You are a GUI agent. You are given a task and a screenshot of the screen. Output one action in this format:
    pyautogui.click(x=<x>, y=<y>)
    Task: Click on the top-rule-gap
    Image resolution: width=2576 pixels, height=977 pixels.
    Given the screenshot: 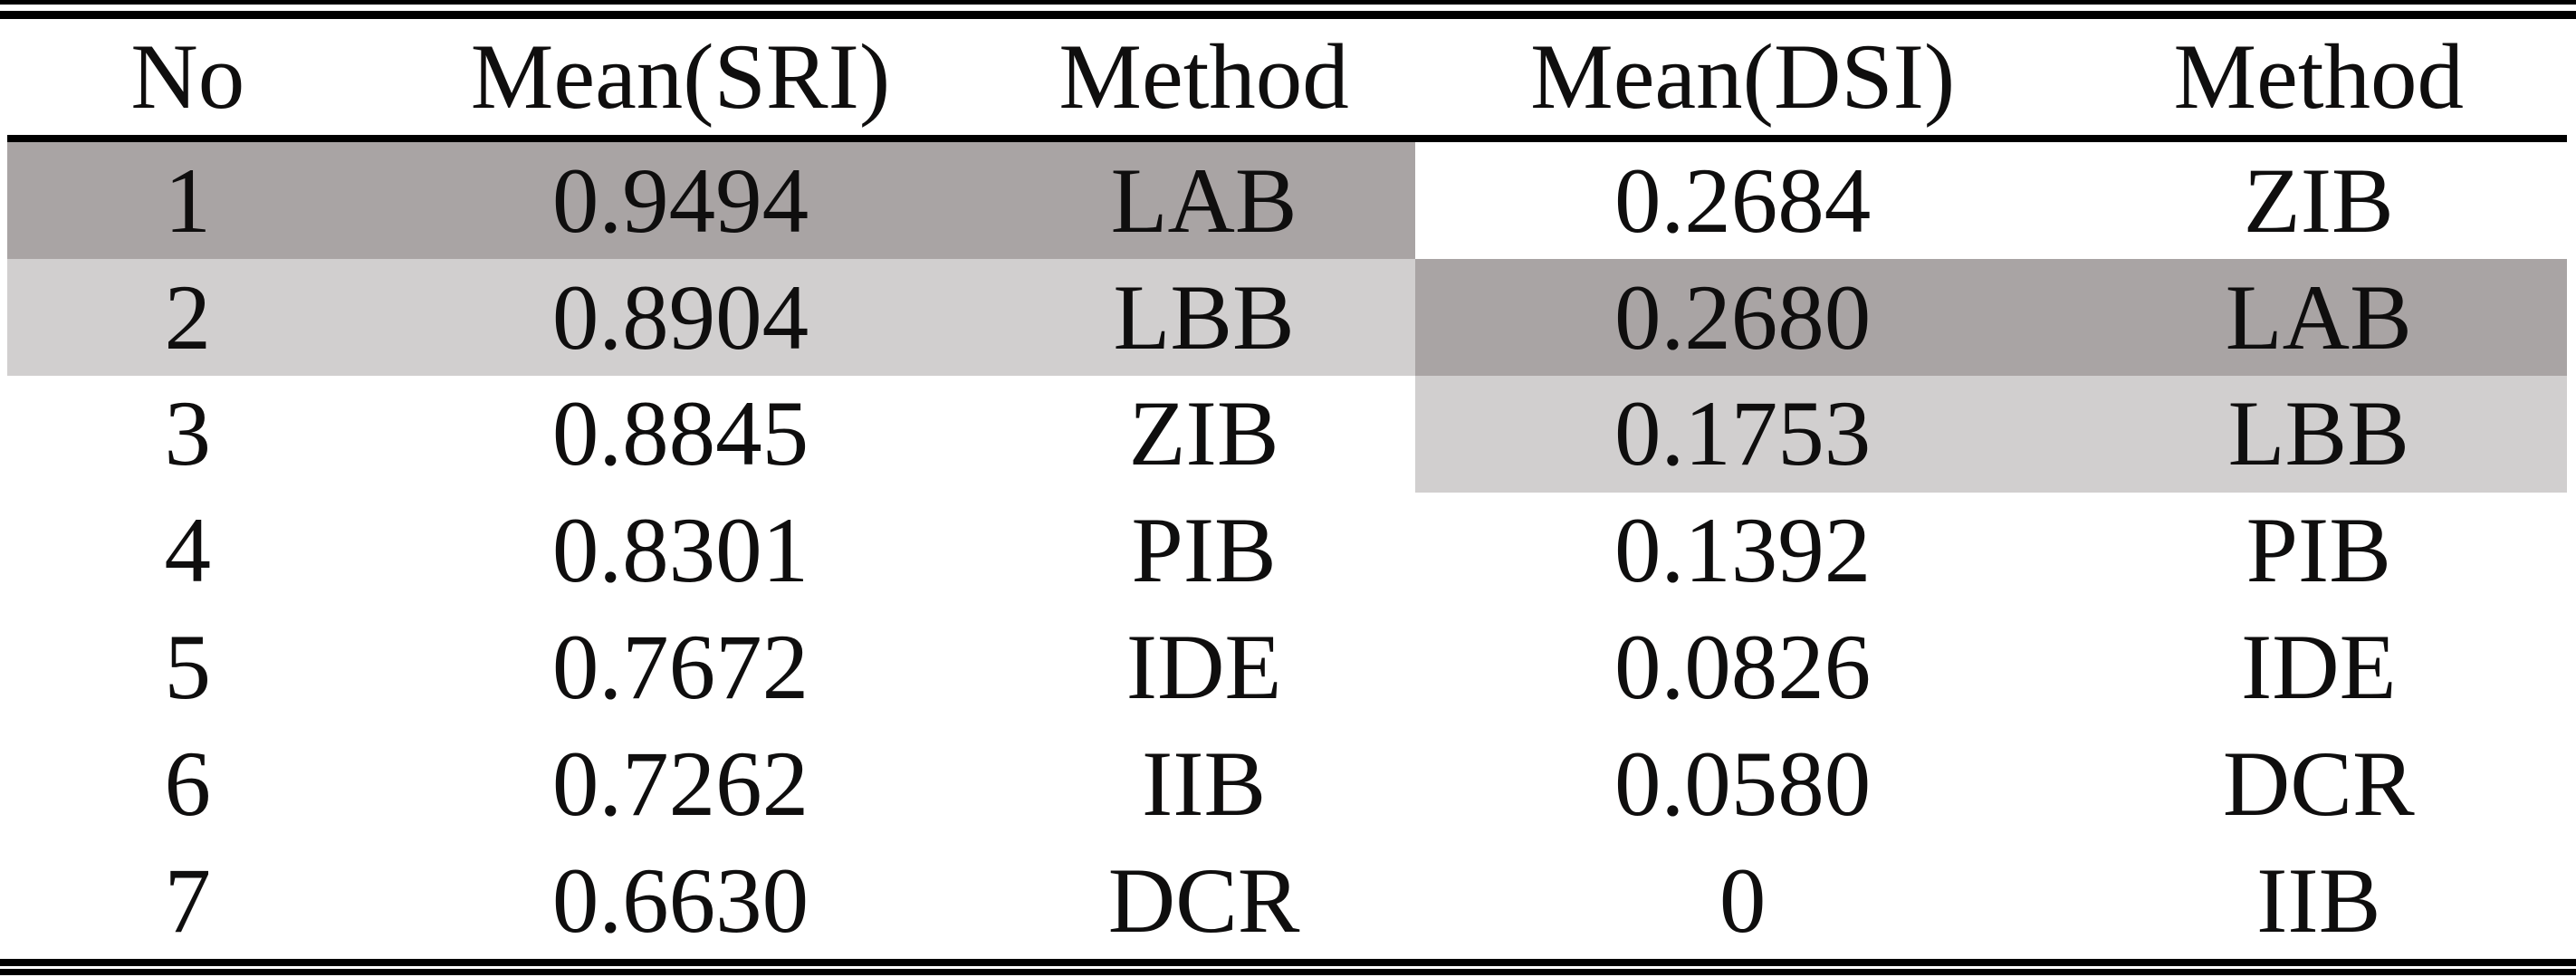 What is the action you would take?
    pyautogui.click(x=1288, y=8)
    